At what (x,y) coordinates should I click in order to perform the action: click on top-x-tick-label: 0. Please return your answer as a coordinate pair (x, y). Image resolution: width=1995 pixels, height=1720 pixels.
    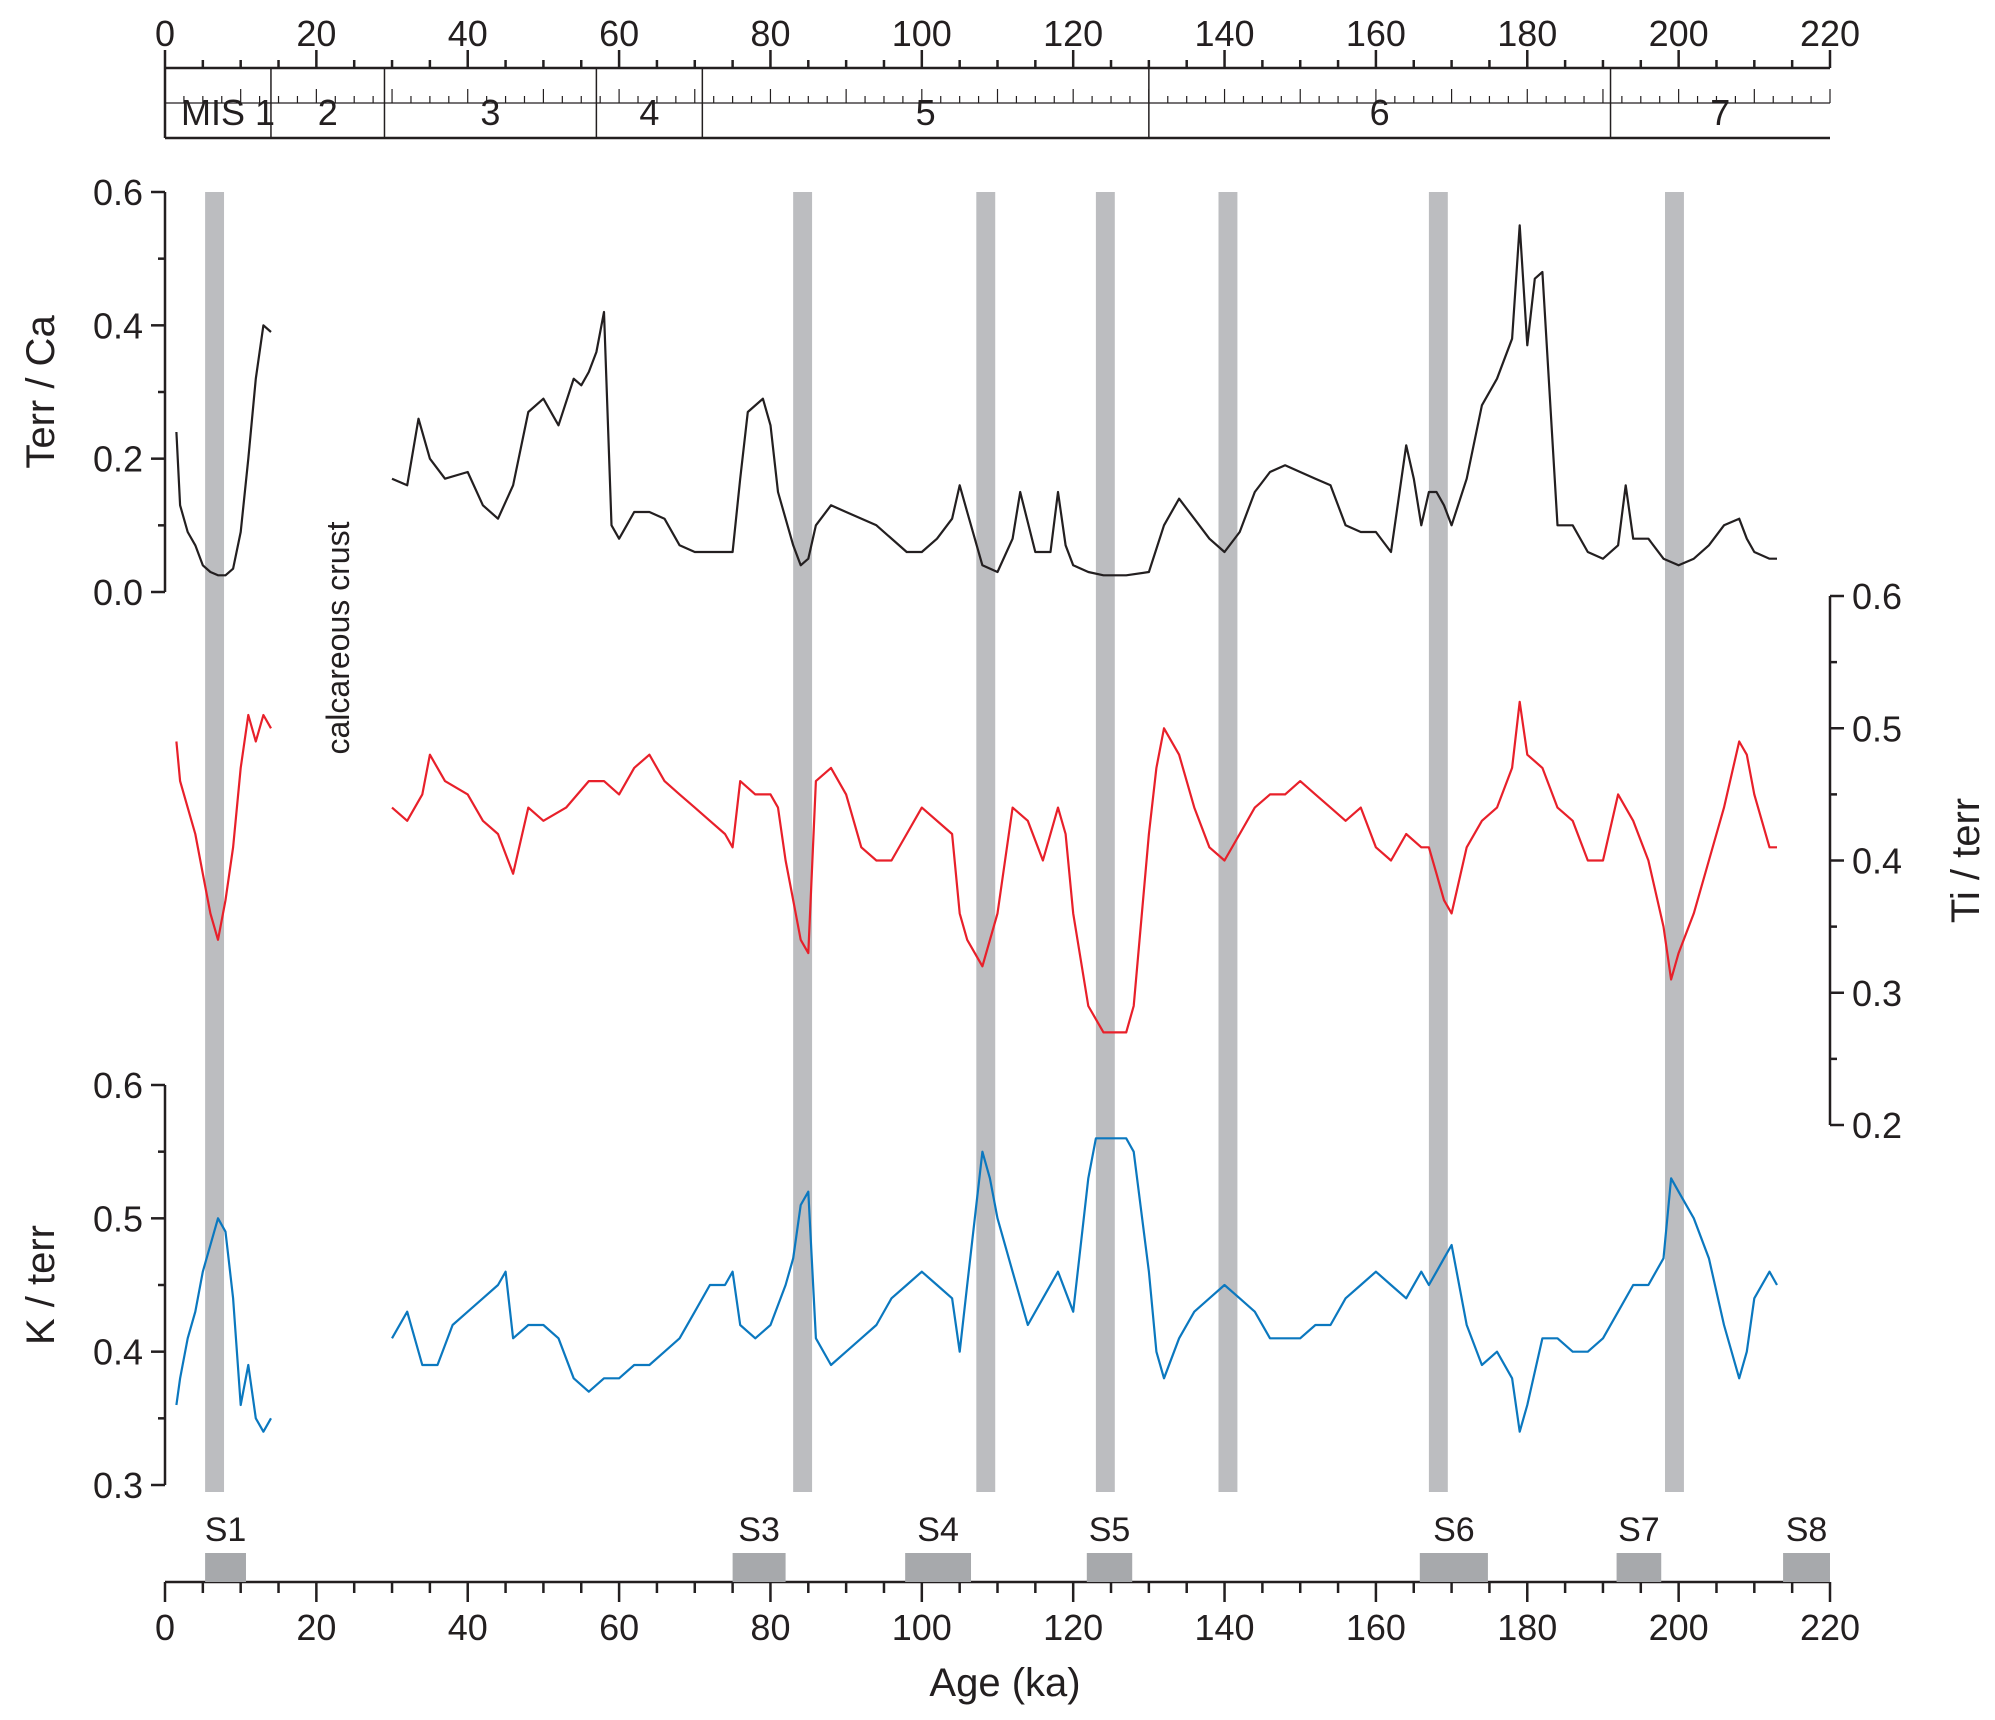
    Looking at the image, I should click on (165, 33).